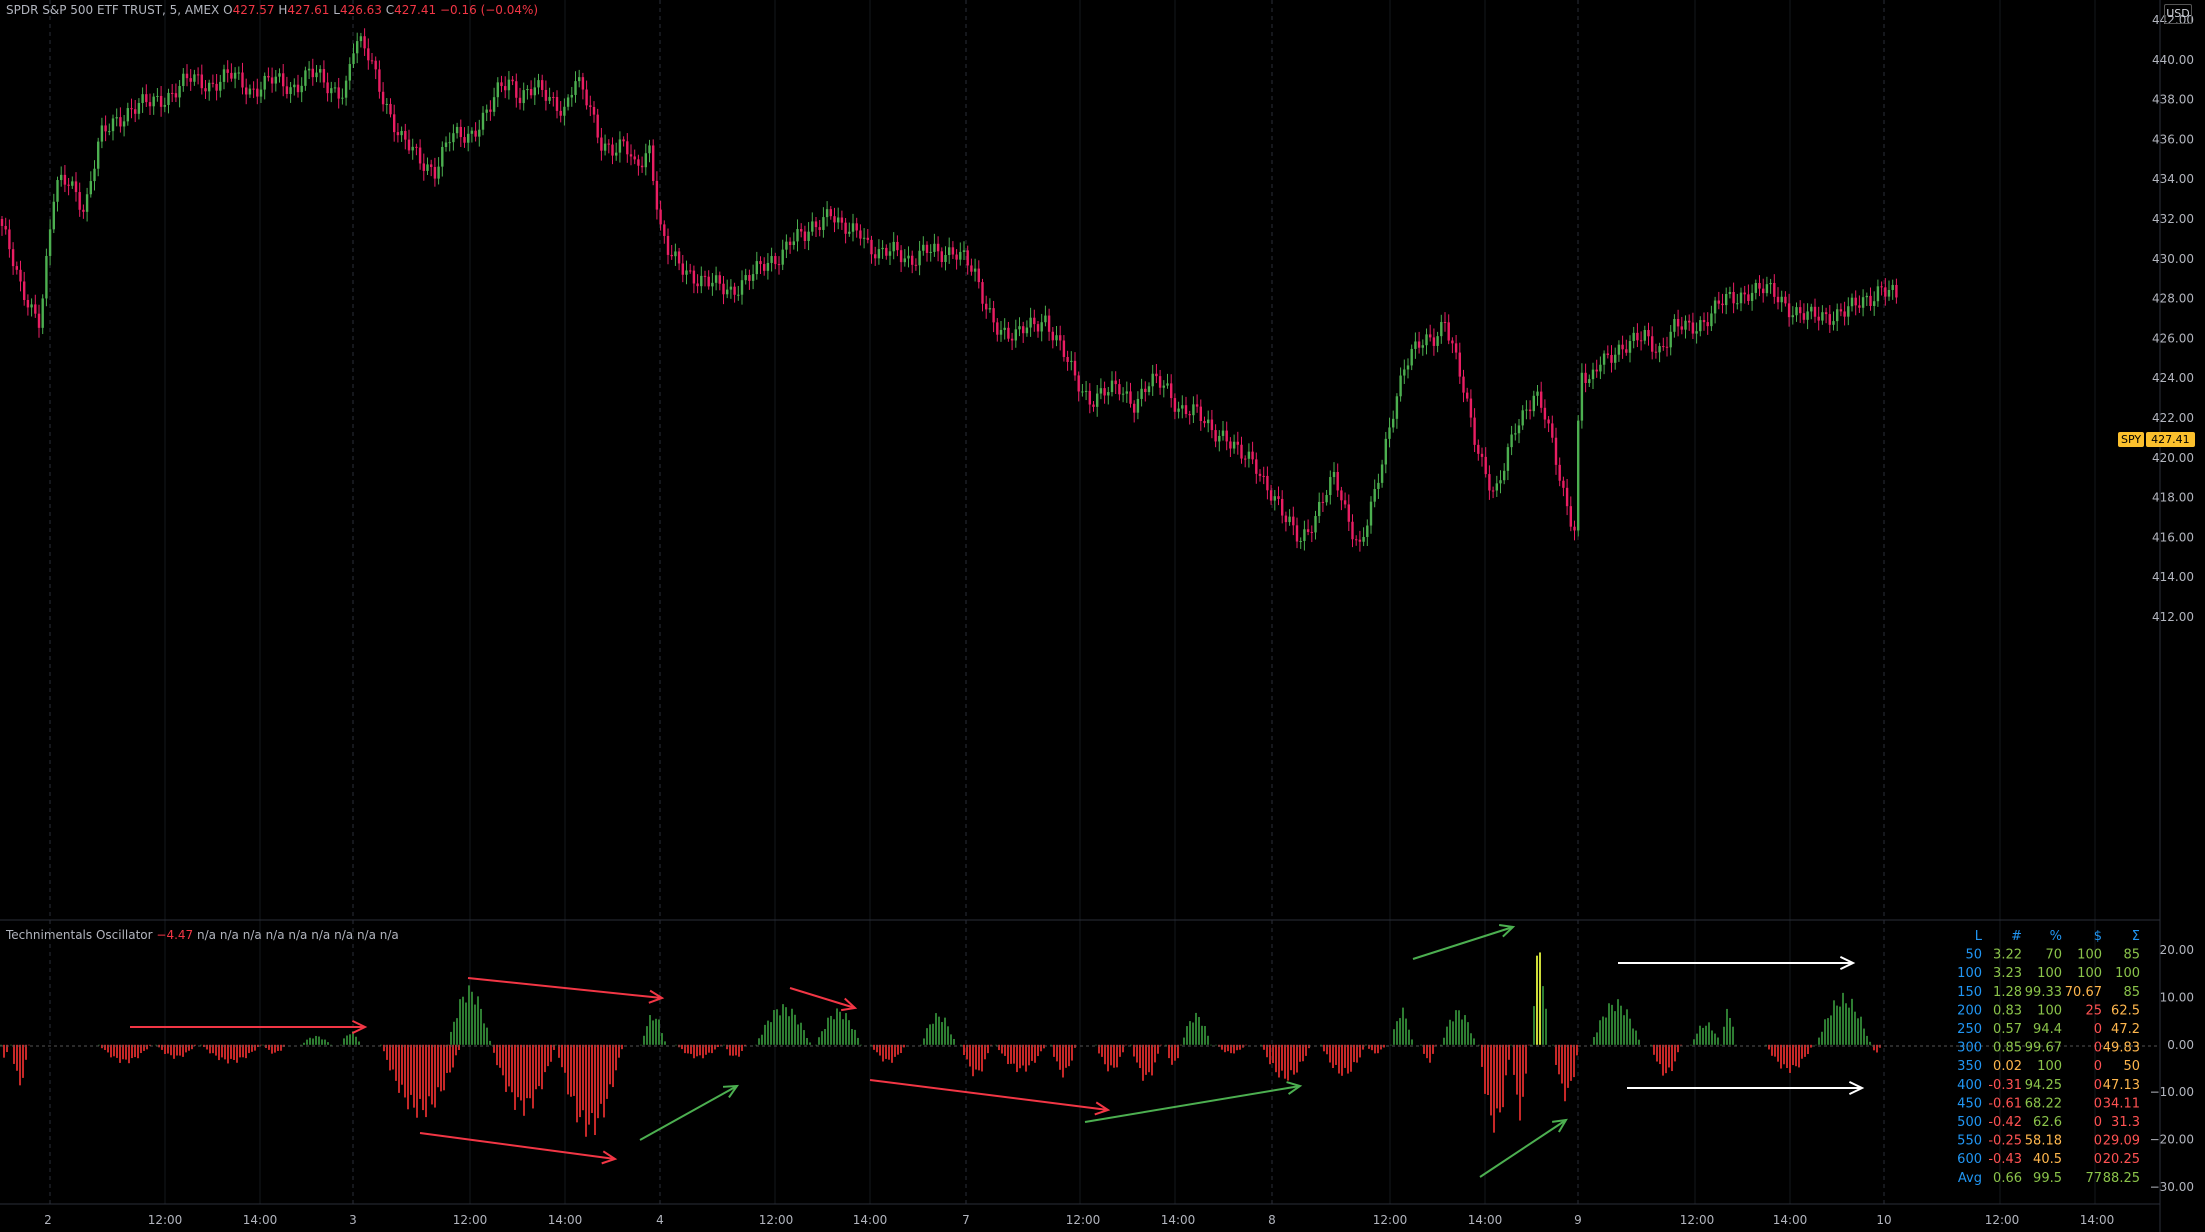 The height and width of the screenshot is (1232, 2205). I want to click on high-value: 427.61, so click(308, 10).